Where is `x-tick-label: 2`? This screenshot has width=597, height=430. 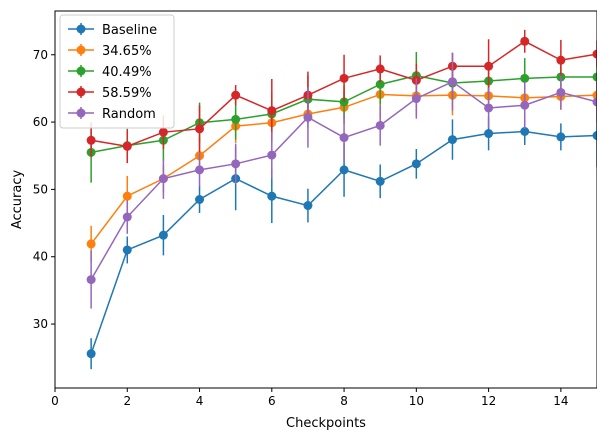 x-tick-label: 2 is located at coordinates (127, 401).